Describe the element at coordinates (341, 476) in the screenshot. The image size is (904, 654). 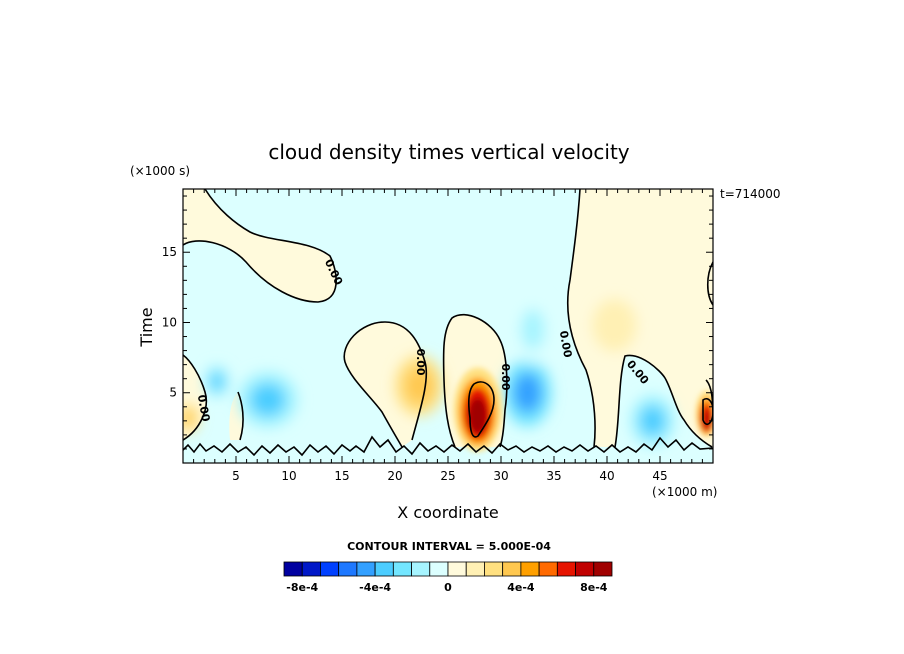
I see `x-tick-label: 15` at that location.